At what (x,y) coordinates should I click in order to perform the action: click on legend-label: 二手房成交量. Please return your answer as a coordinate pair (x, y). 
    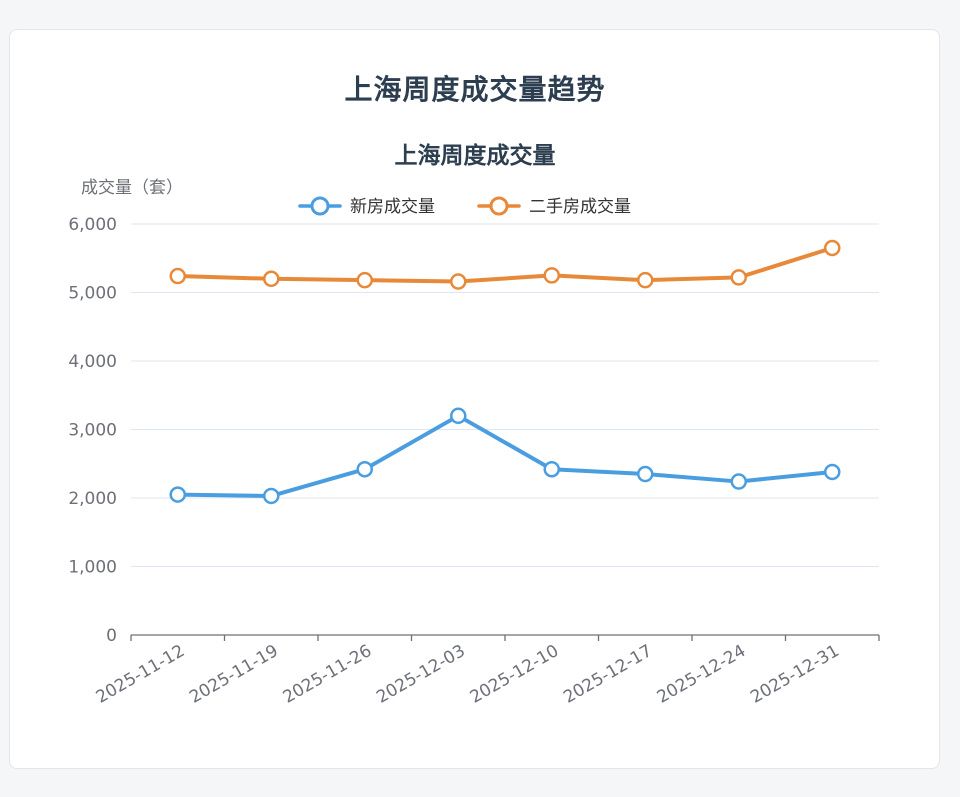
    Looking at the image, I should click on (580, 207).